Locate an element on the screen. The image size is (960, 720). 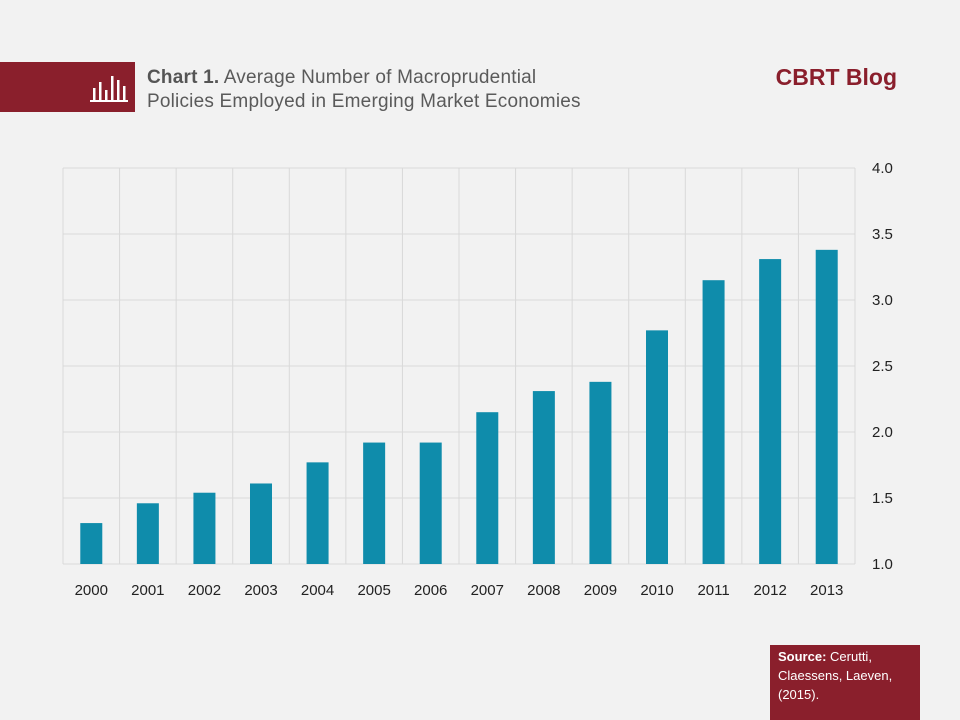
header-band is located at coordinates (67, 87).